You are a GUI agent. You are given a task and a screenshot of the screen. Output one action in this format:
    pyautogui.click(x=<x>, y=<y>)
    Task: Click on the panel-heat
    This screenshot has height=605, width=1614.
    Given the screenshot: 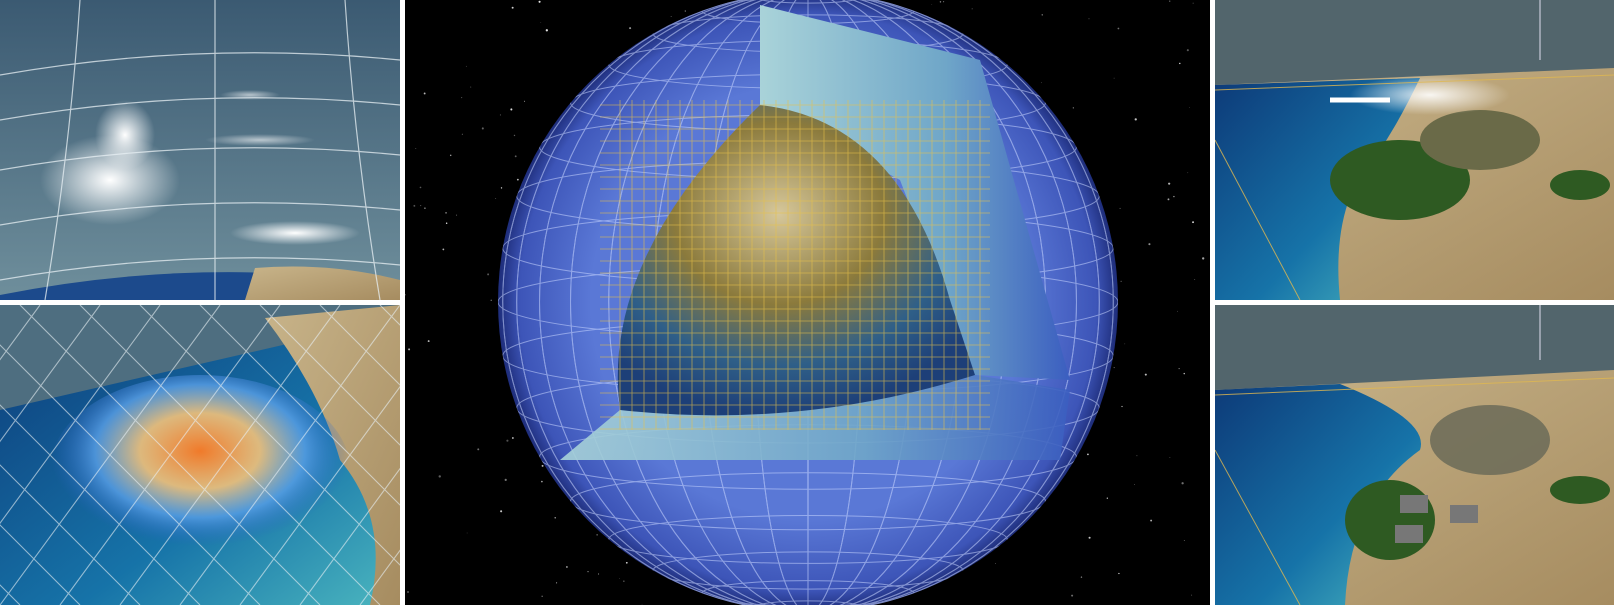 What is the action you would take?
    pyautogui.click(x=200, y=455)
    